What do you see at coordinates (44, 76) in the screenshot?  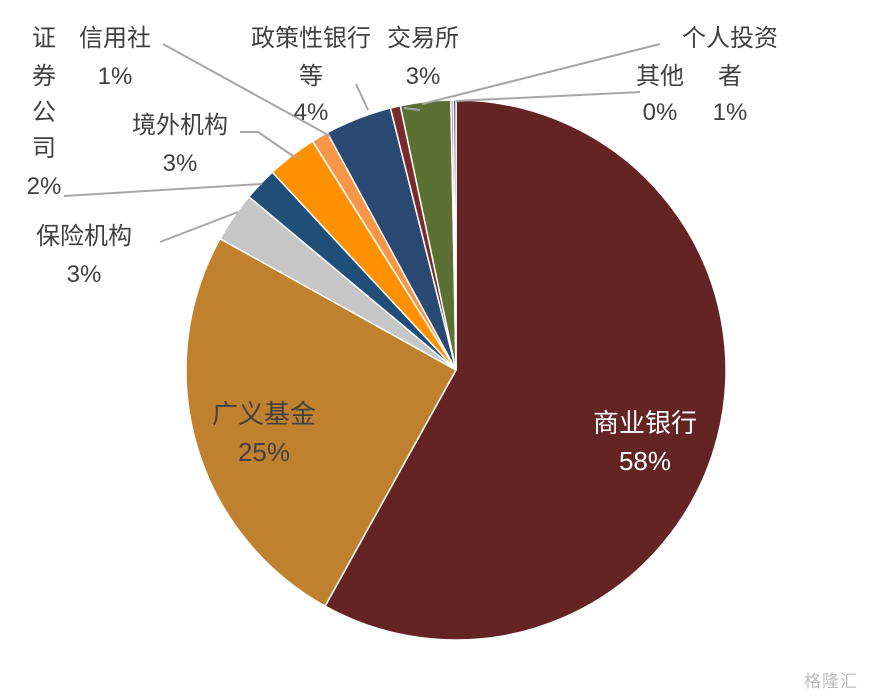 I see `slice-label-securities-1: 券` at bounding box center [44, 76].